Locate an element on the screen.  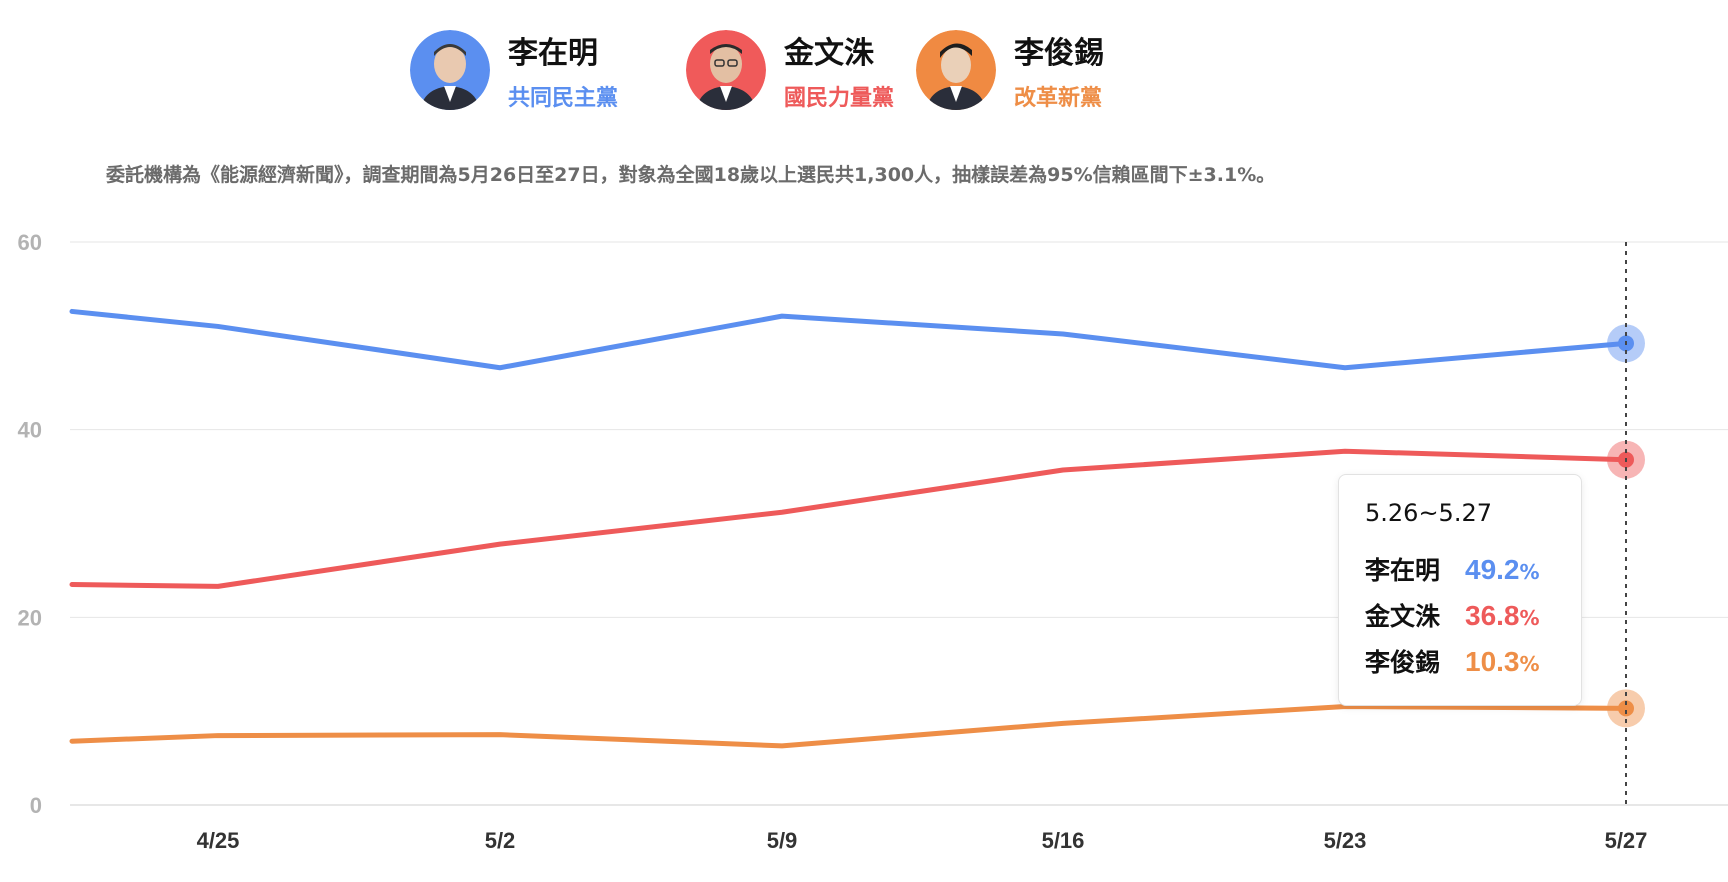
tooltip-row: 李在明 49.2% is located at coordinates (1452, 569).